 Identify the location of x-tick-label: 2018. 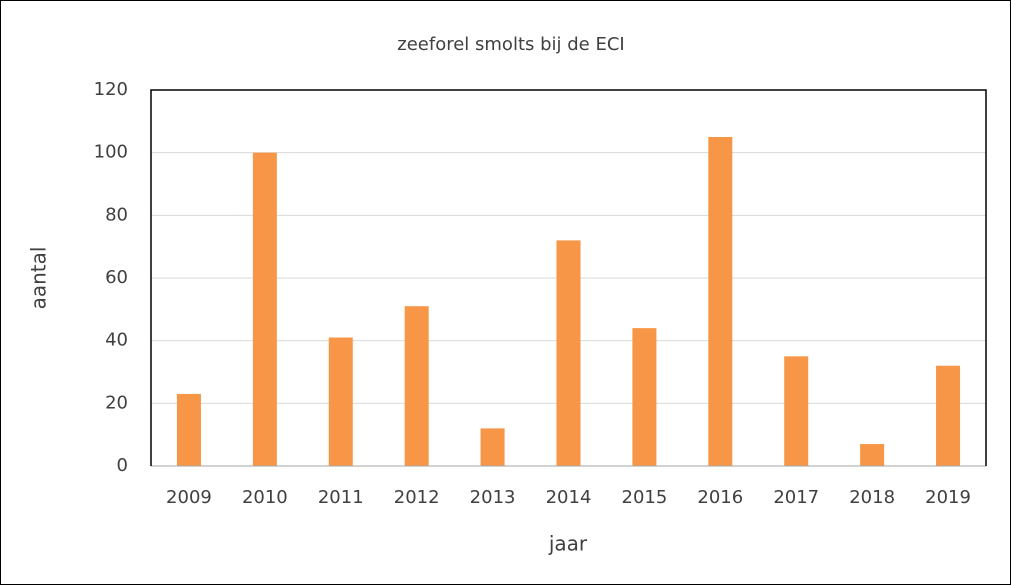
(872, 497).